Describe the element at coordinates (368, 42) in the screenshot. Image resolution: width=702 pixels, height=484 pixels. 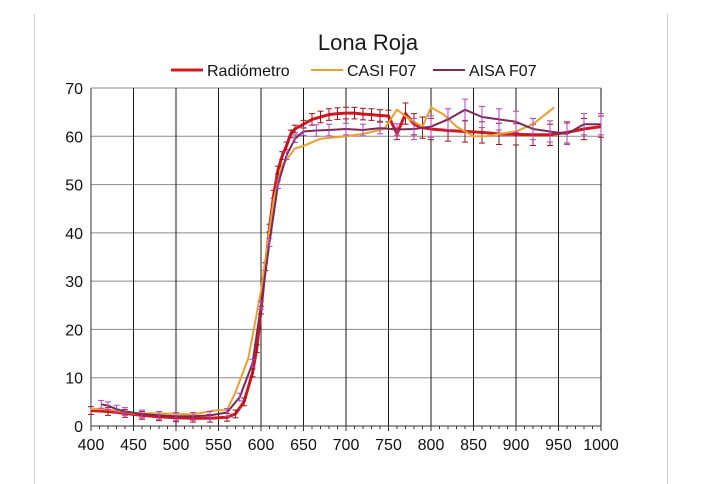
I see `chart-title: Lona Roja` at that location.